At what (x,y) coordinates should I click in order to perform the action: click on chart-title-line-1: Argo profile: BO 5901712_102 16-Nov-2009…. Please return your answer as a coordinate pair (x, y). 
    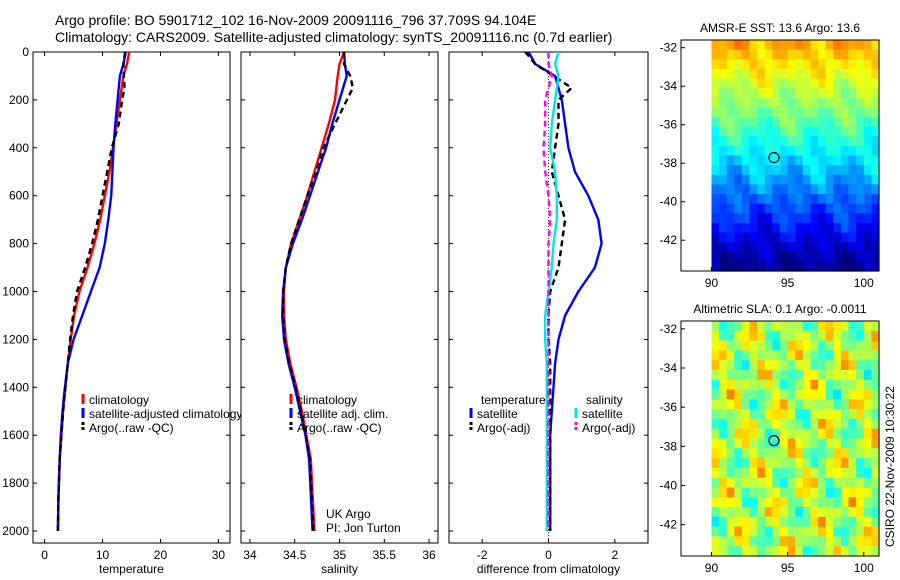
    Looking at the image, I should click on (296, 20).